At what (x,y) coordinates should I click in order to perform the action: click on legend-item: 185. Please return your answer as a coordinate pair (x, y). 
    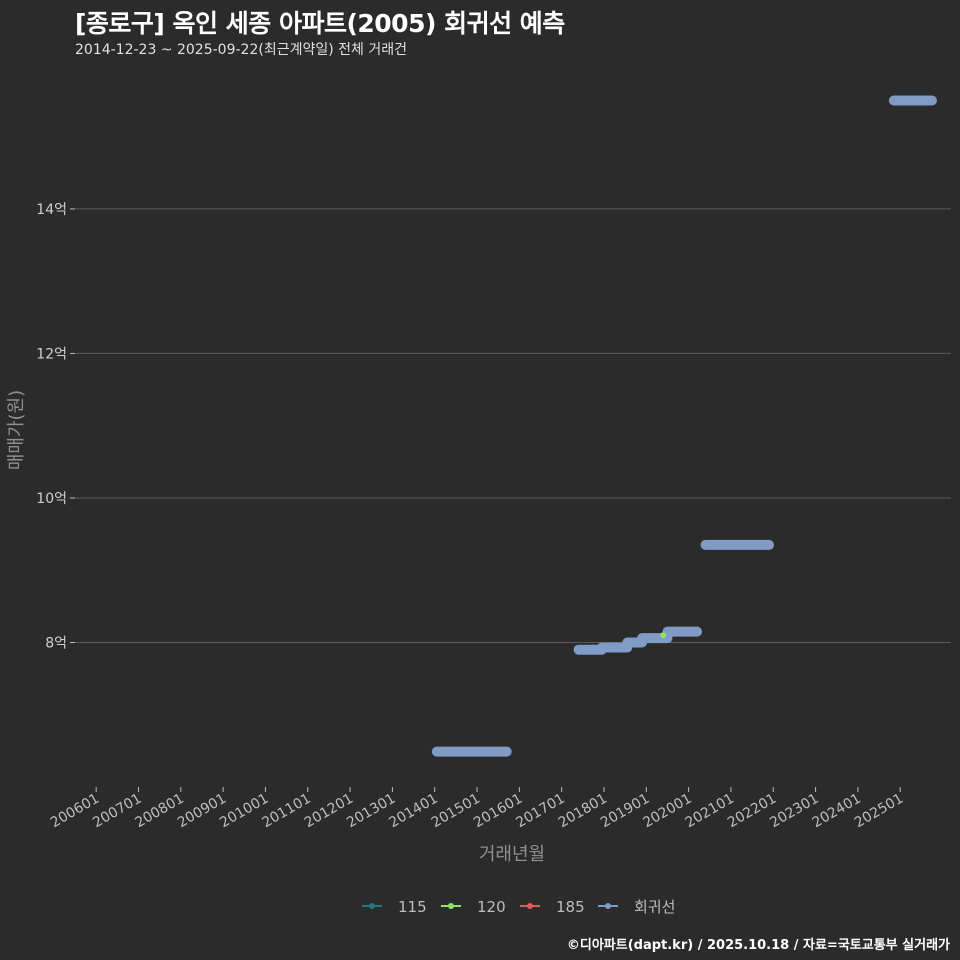
    Looking at the image, I should click on (552, 907).